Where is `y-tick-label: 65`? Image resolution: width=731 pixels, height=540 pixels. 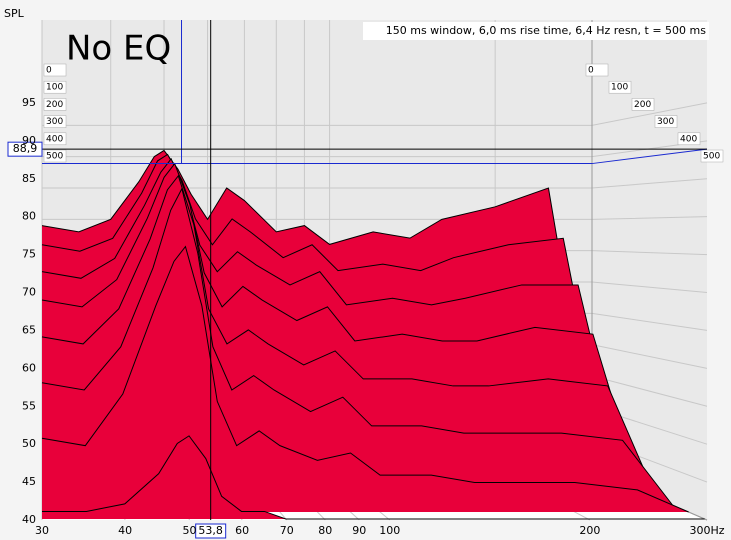
y-tick-label: 65 is located at coordinates (29, 329).